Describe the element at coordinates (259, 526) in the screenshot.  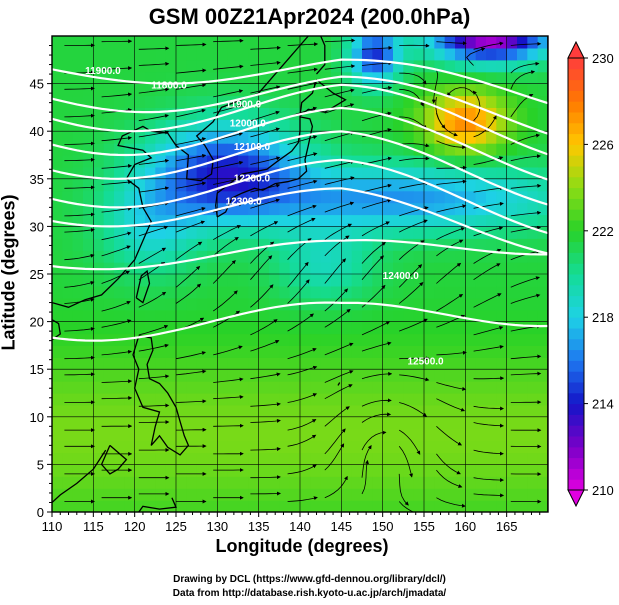
I see `x-tick-label-135: 135` at that location.